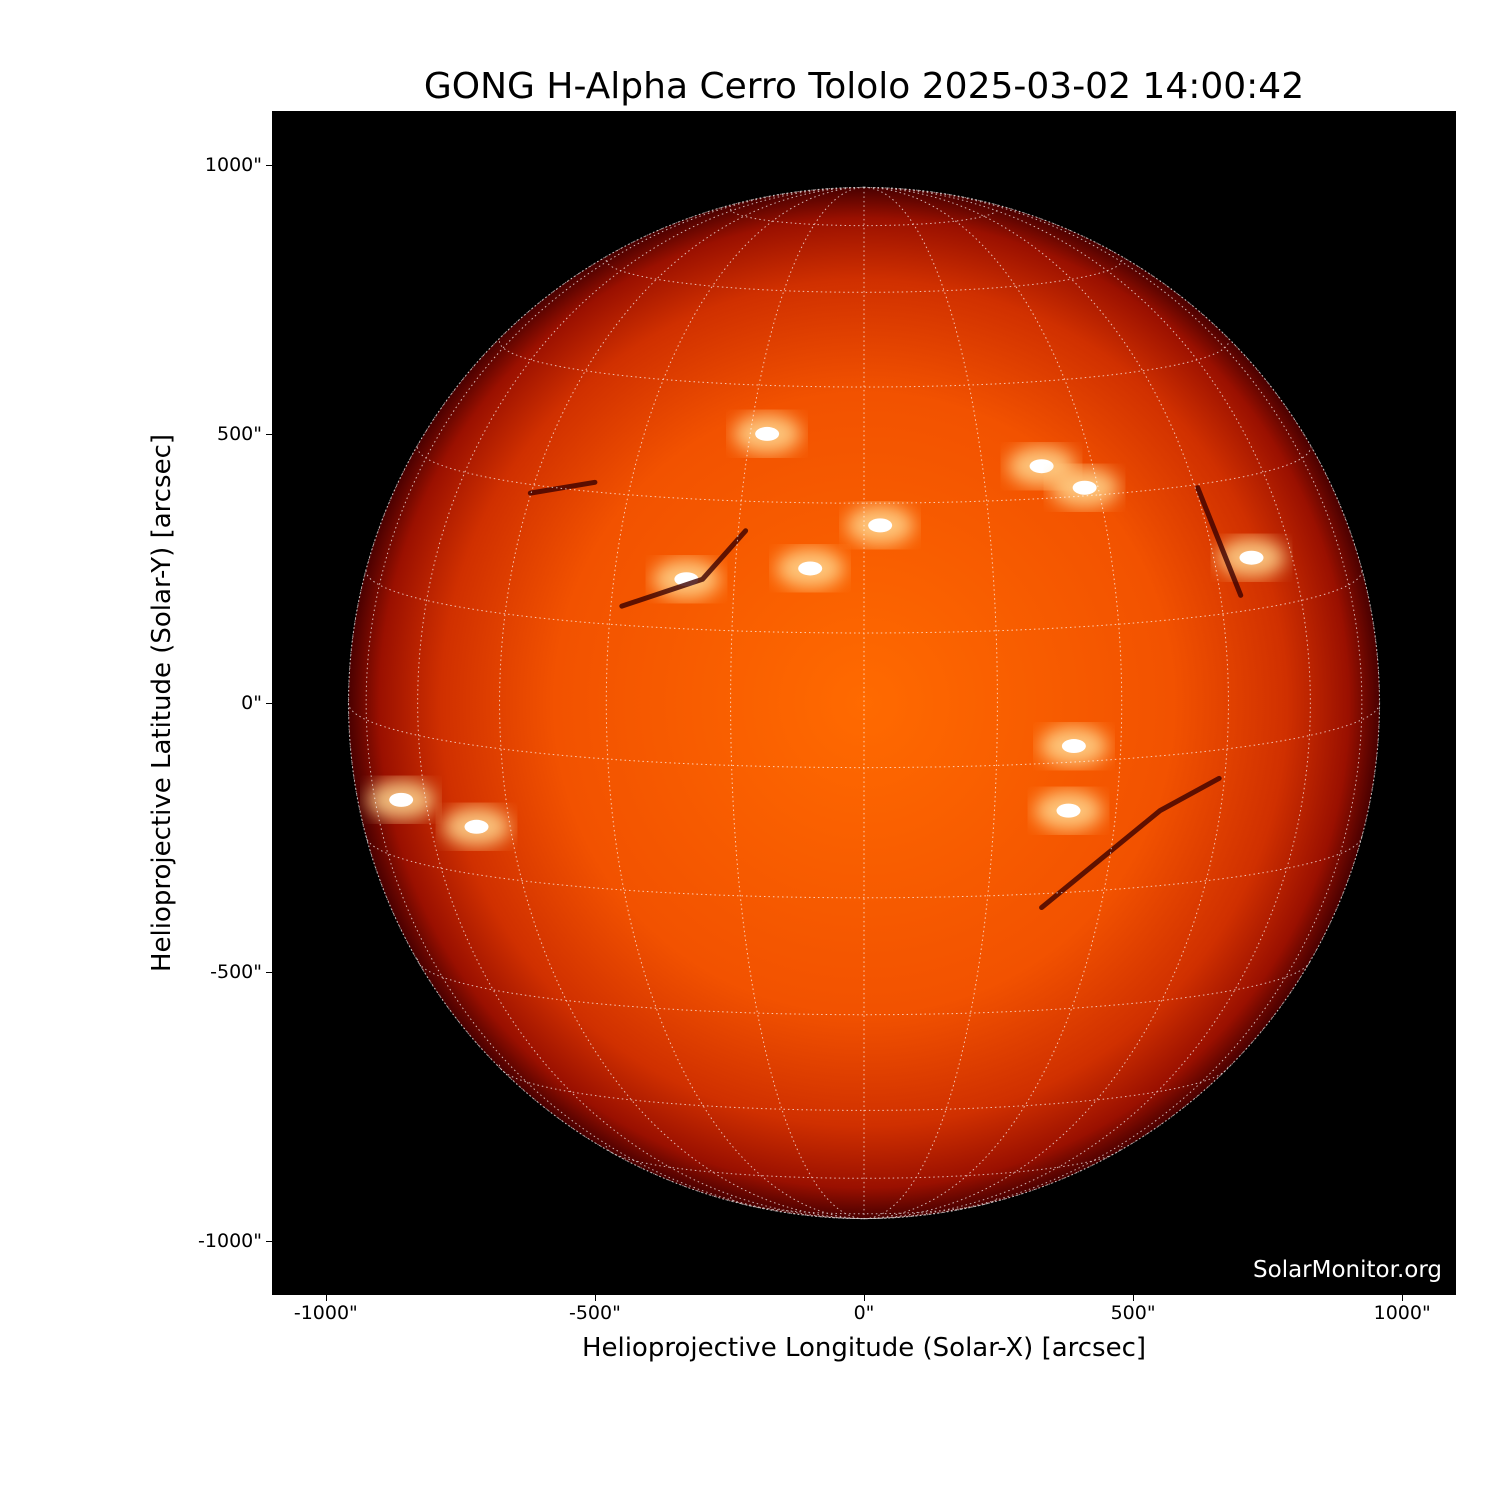 This screenshot has width=1500, height=1500. I want to click on watermark: SolarMonitor.org, so click(1347, 1270).